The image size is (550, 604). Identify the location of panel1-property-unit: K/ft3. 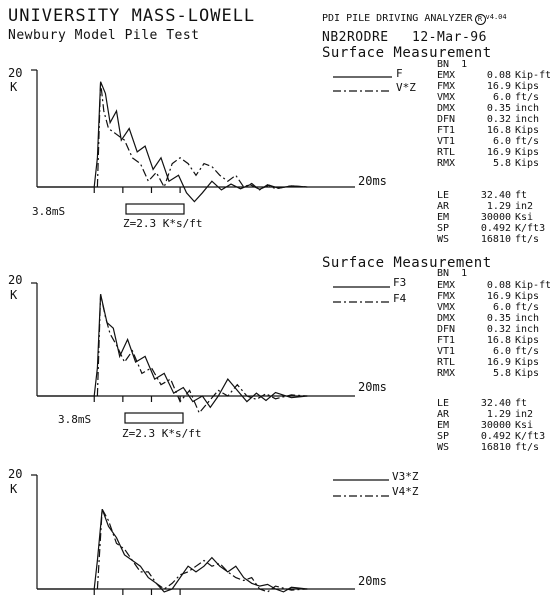
(530, 228).